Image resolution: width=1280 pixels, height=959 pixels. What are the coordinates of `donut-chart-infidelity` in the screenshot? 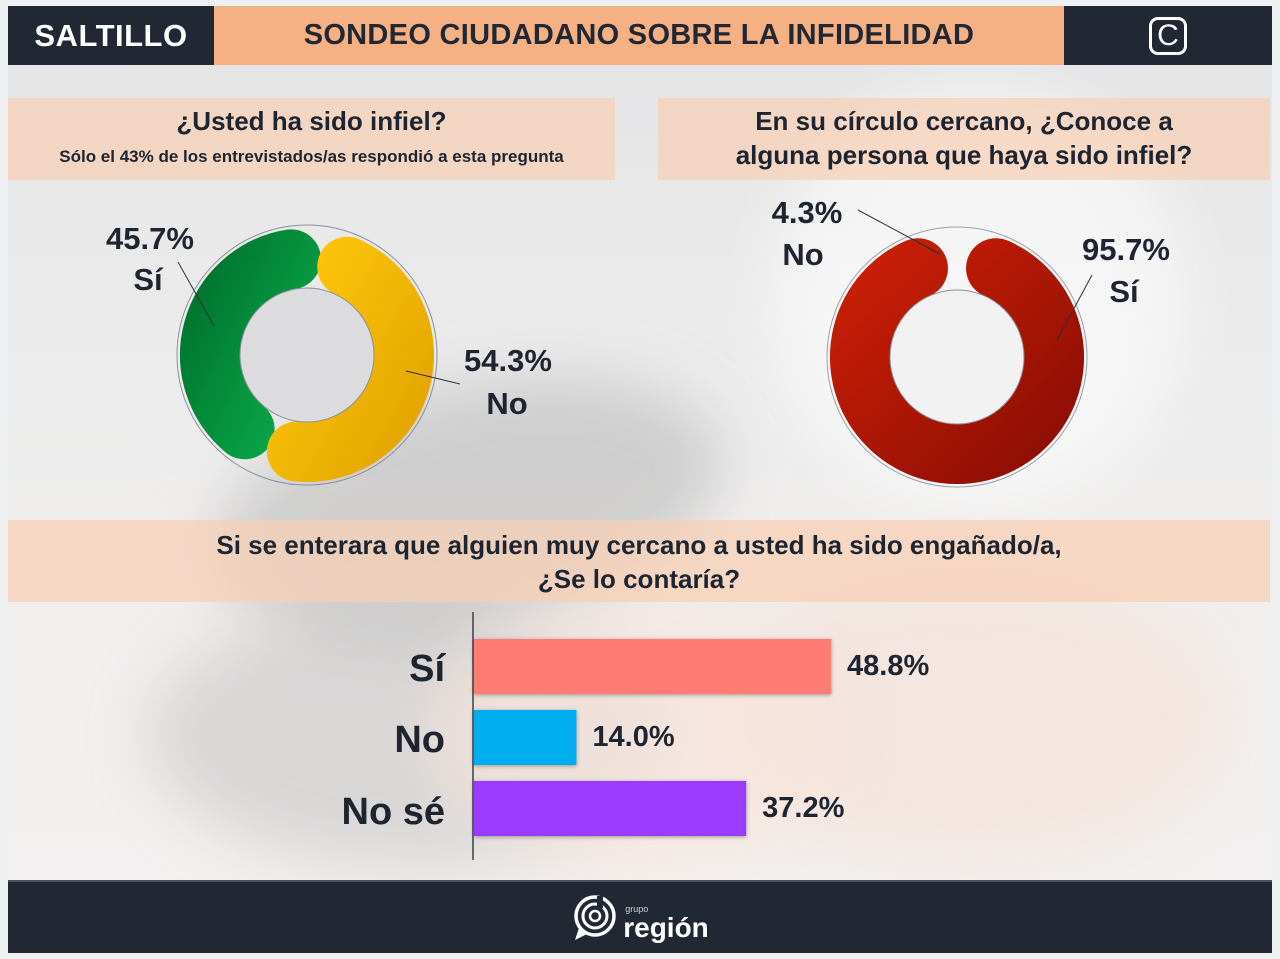 It's located at (307, 355).